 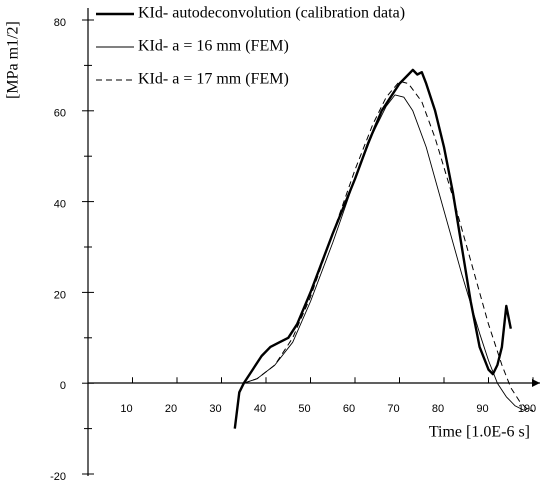 I want to click on y-tick-label: 20, so click(x=60, y=295).